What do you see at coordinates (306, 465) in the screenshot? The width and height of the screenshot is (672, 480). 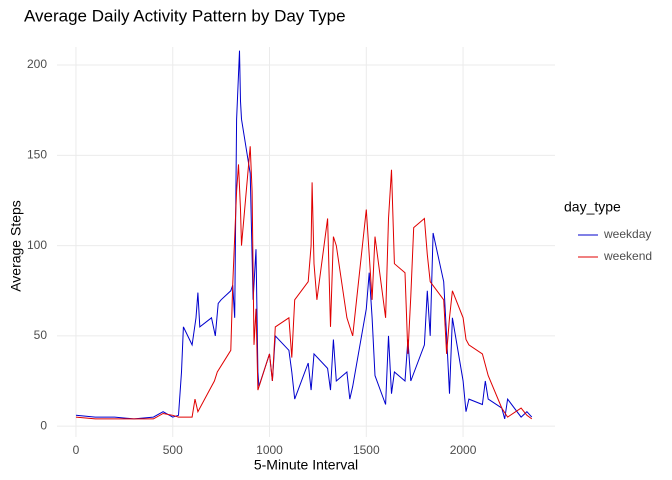 I see `x-axis-label: 5-Minute Interval` at bounding box center [306, 465].